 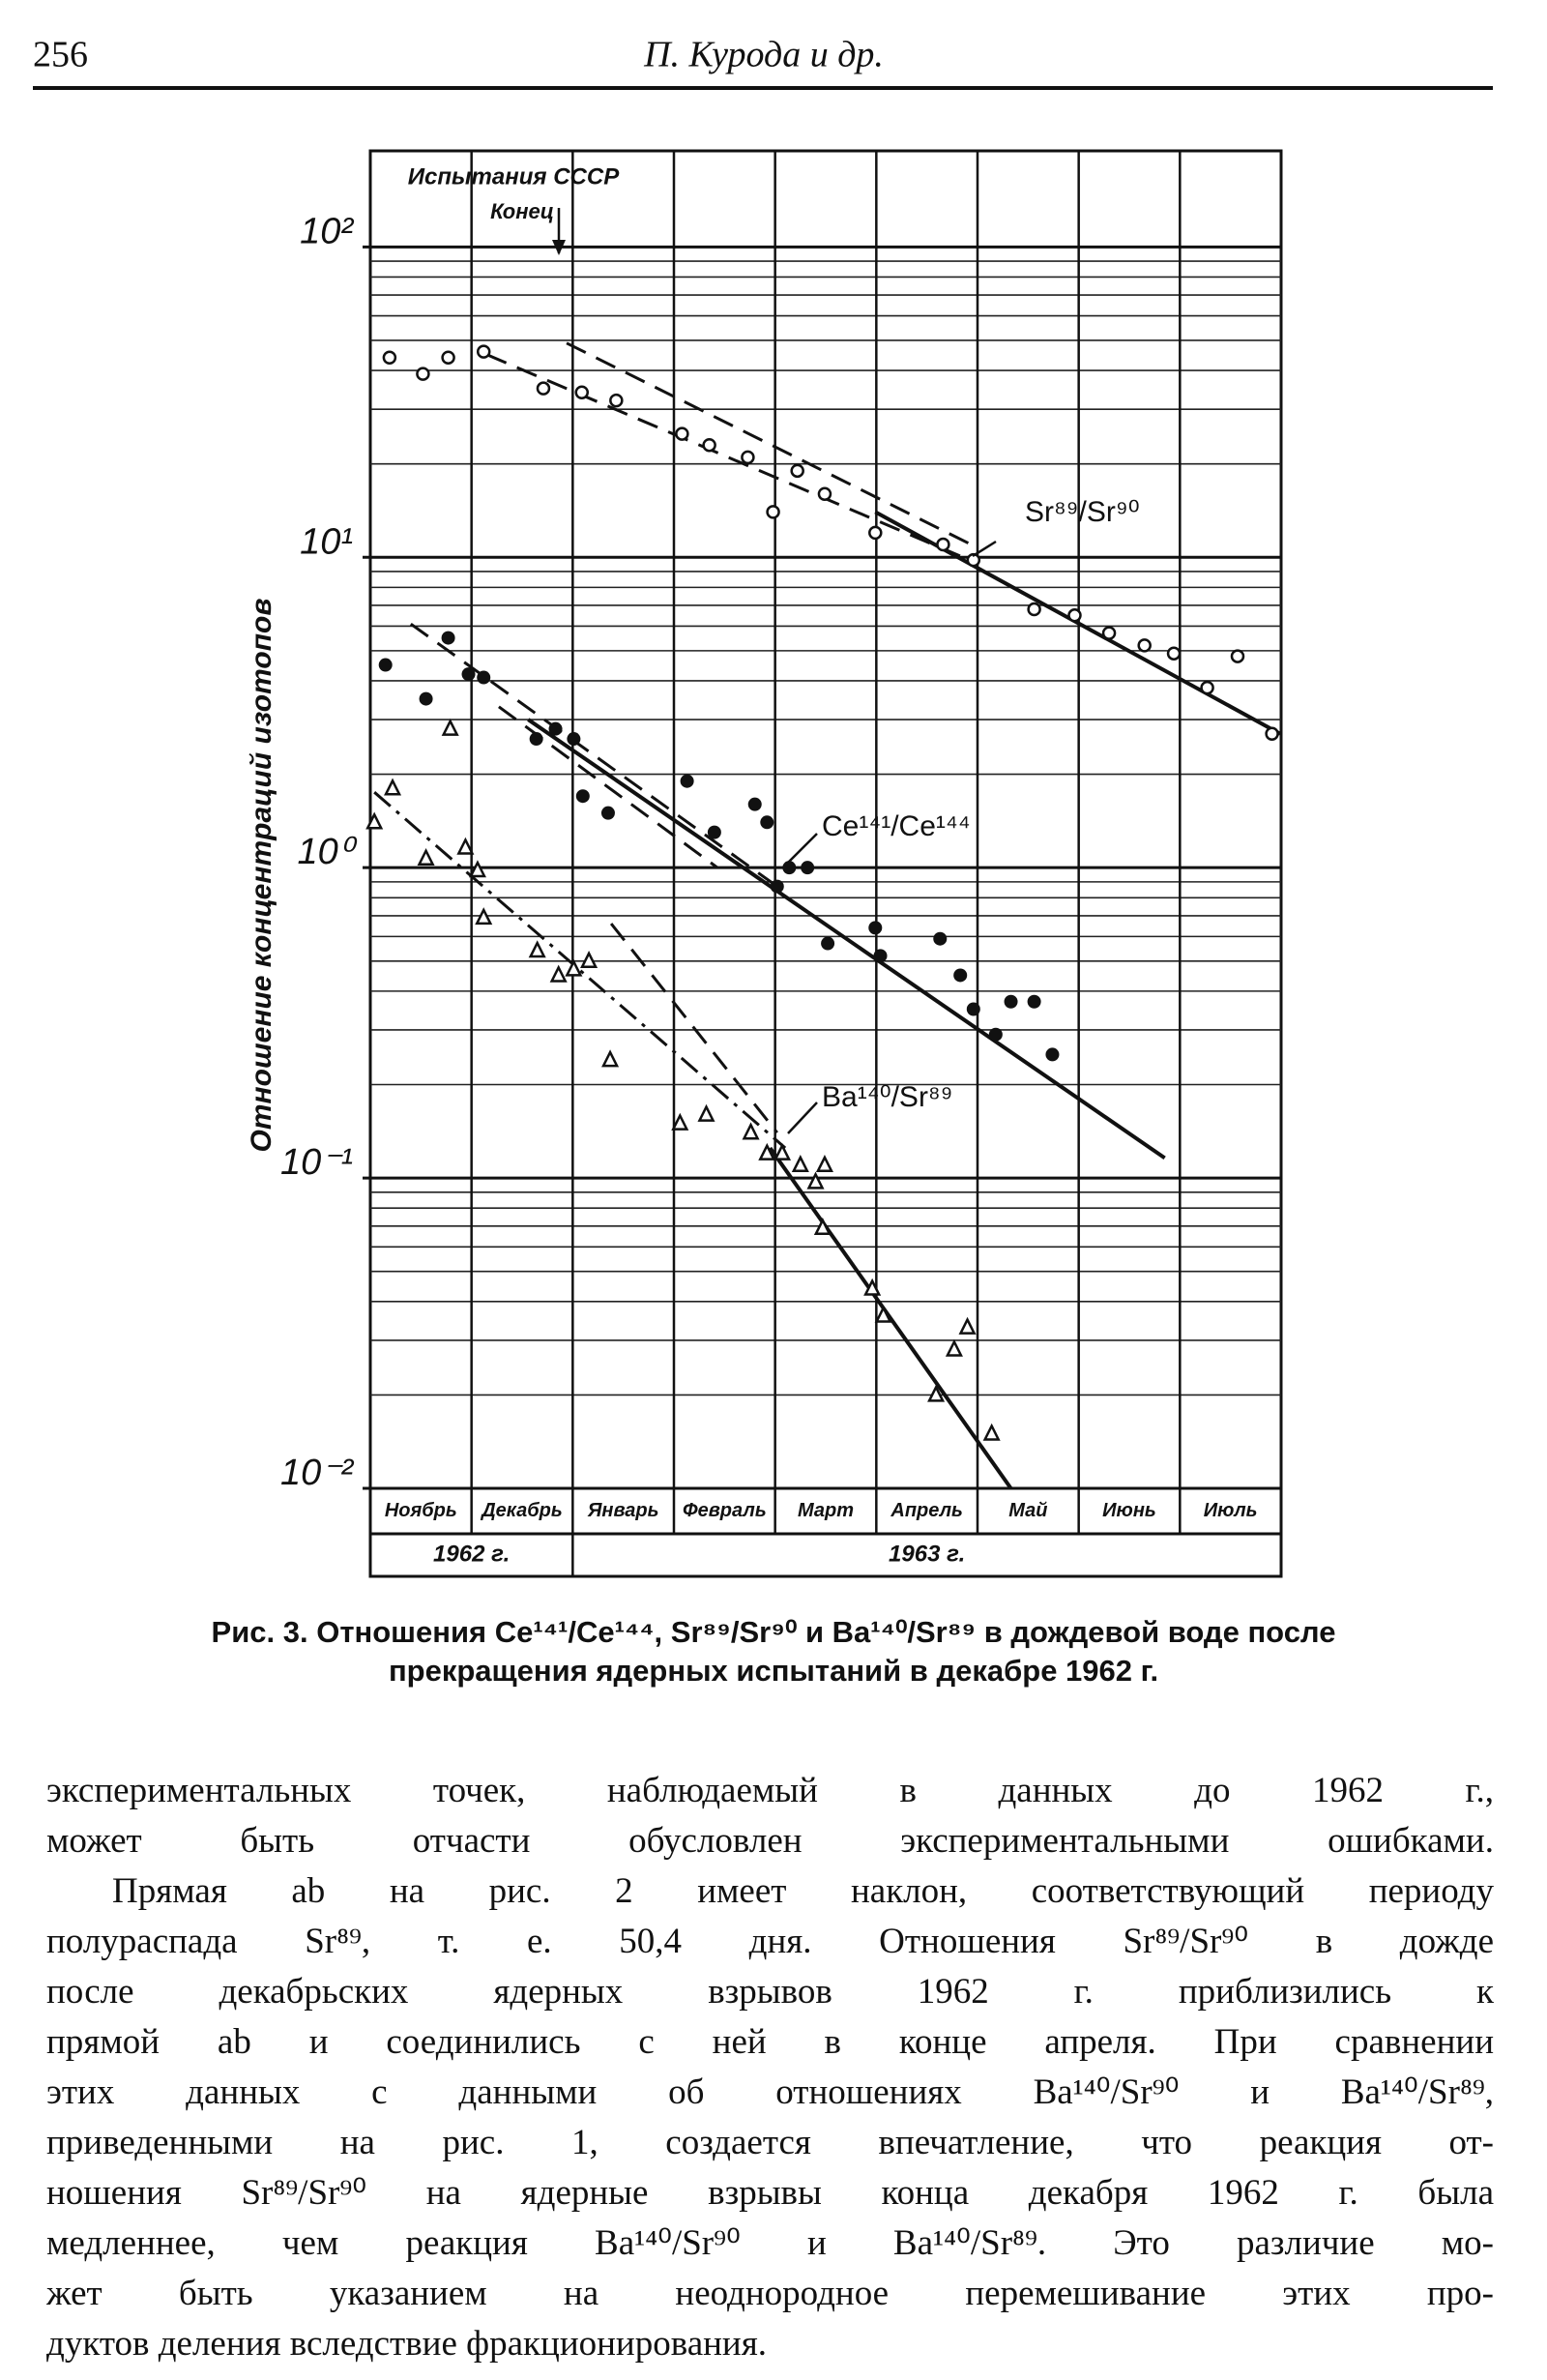 What do you see at coordinates (259, 1632) in the screenshot?
I see `caption-label: Рис. 3.` at bounding box center [259, 1632].